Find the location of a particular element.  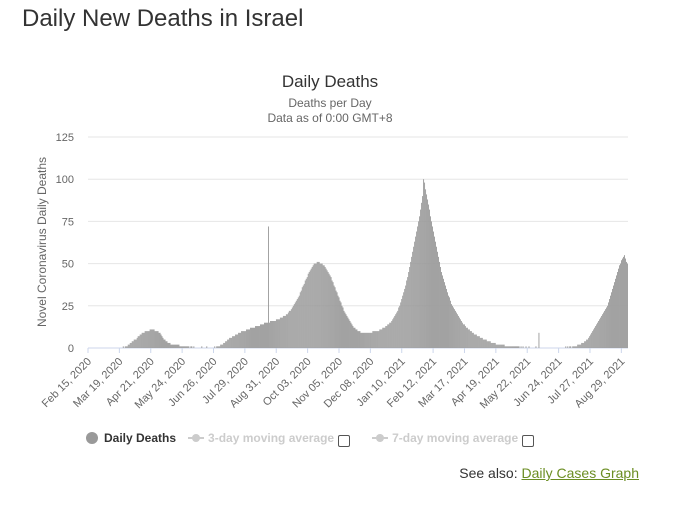

checkbox-3-day-average is located at coordinates (344, 441).